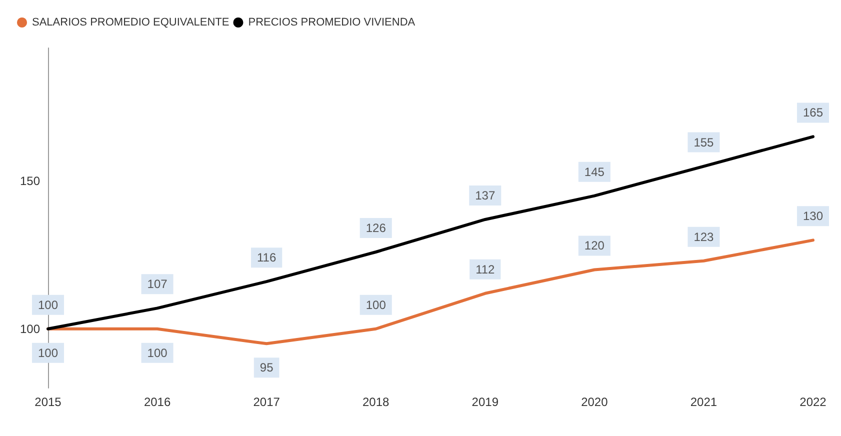 This screenshot has width=841, height=436. Describe the element at coordinates (376, 228) in the screenshot. I see `data-label: 126` at that location.